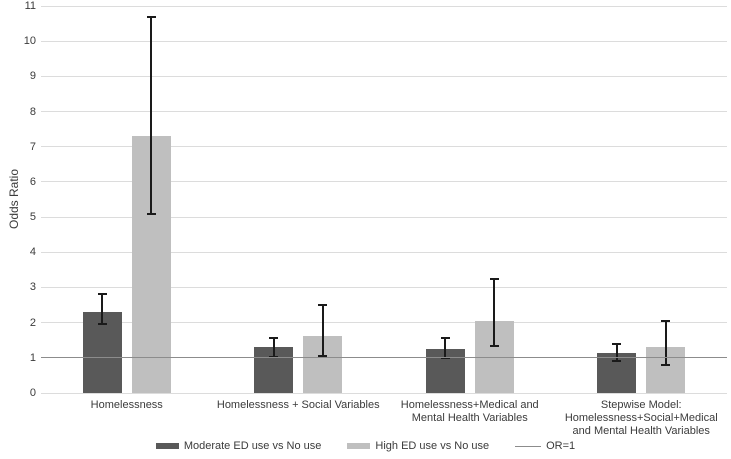 The height and width of the screenshot is (459, 731). I want to click on legend-swatch-moderate-icon, so click(167, 446).